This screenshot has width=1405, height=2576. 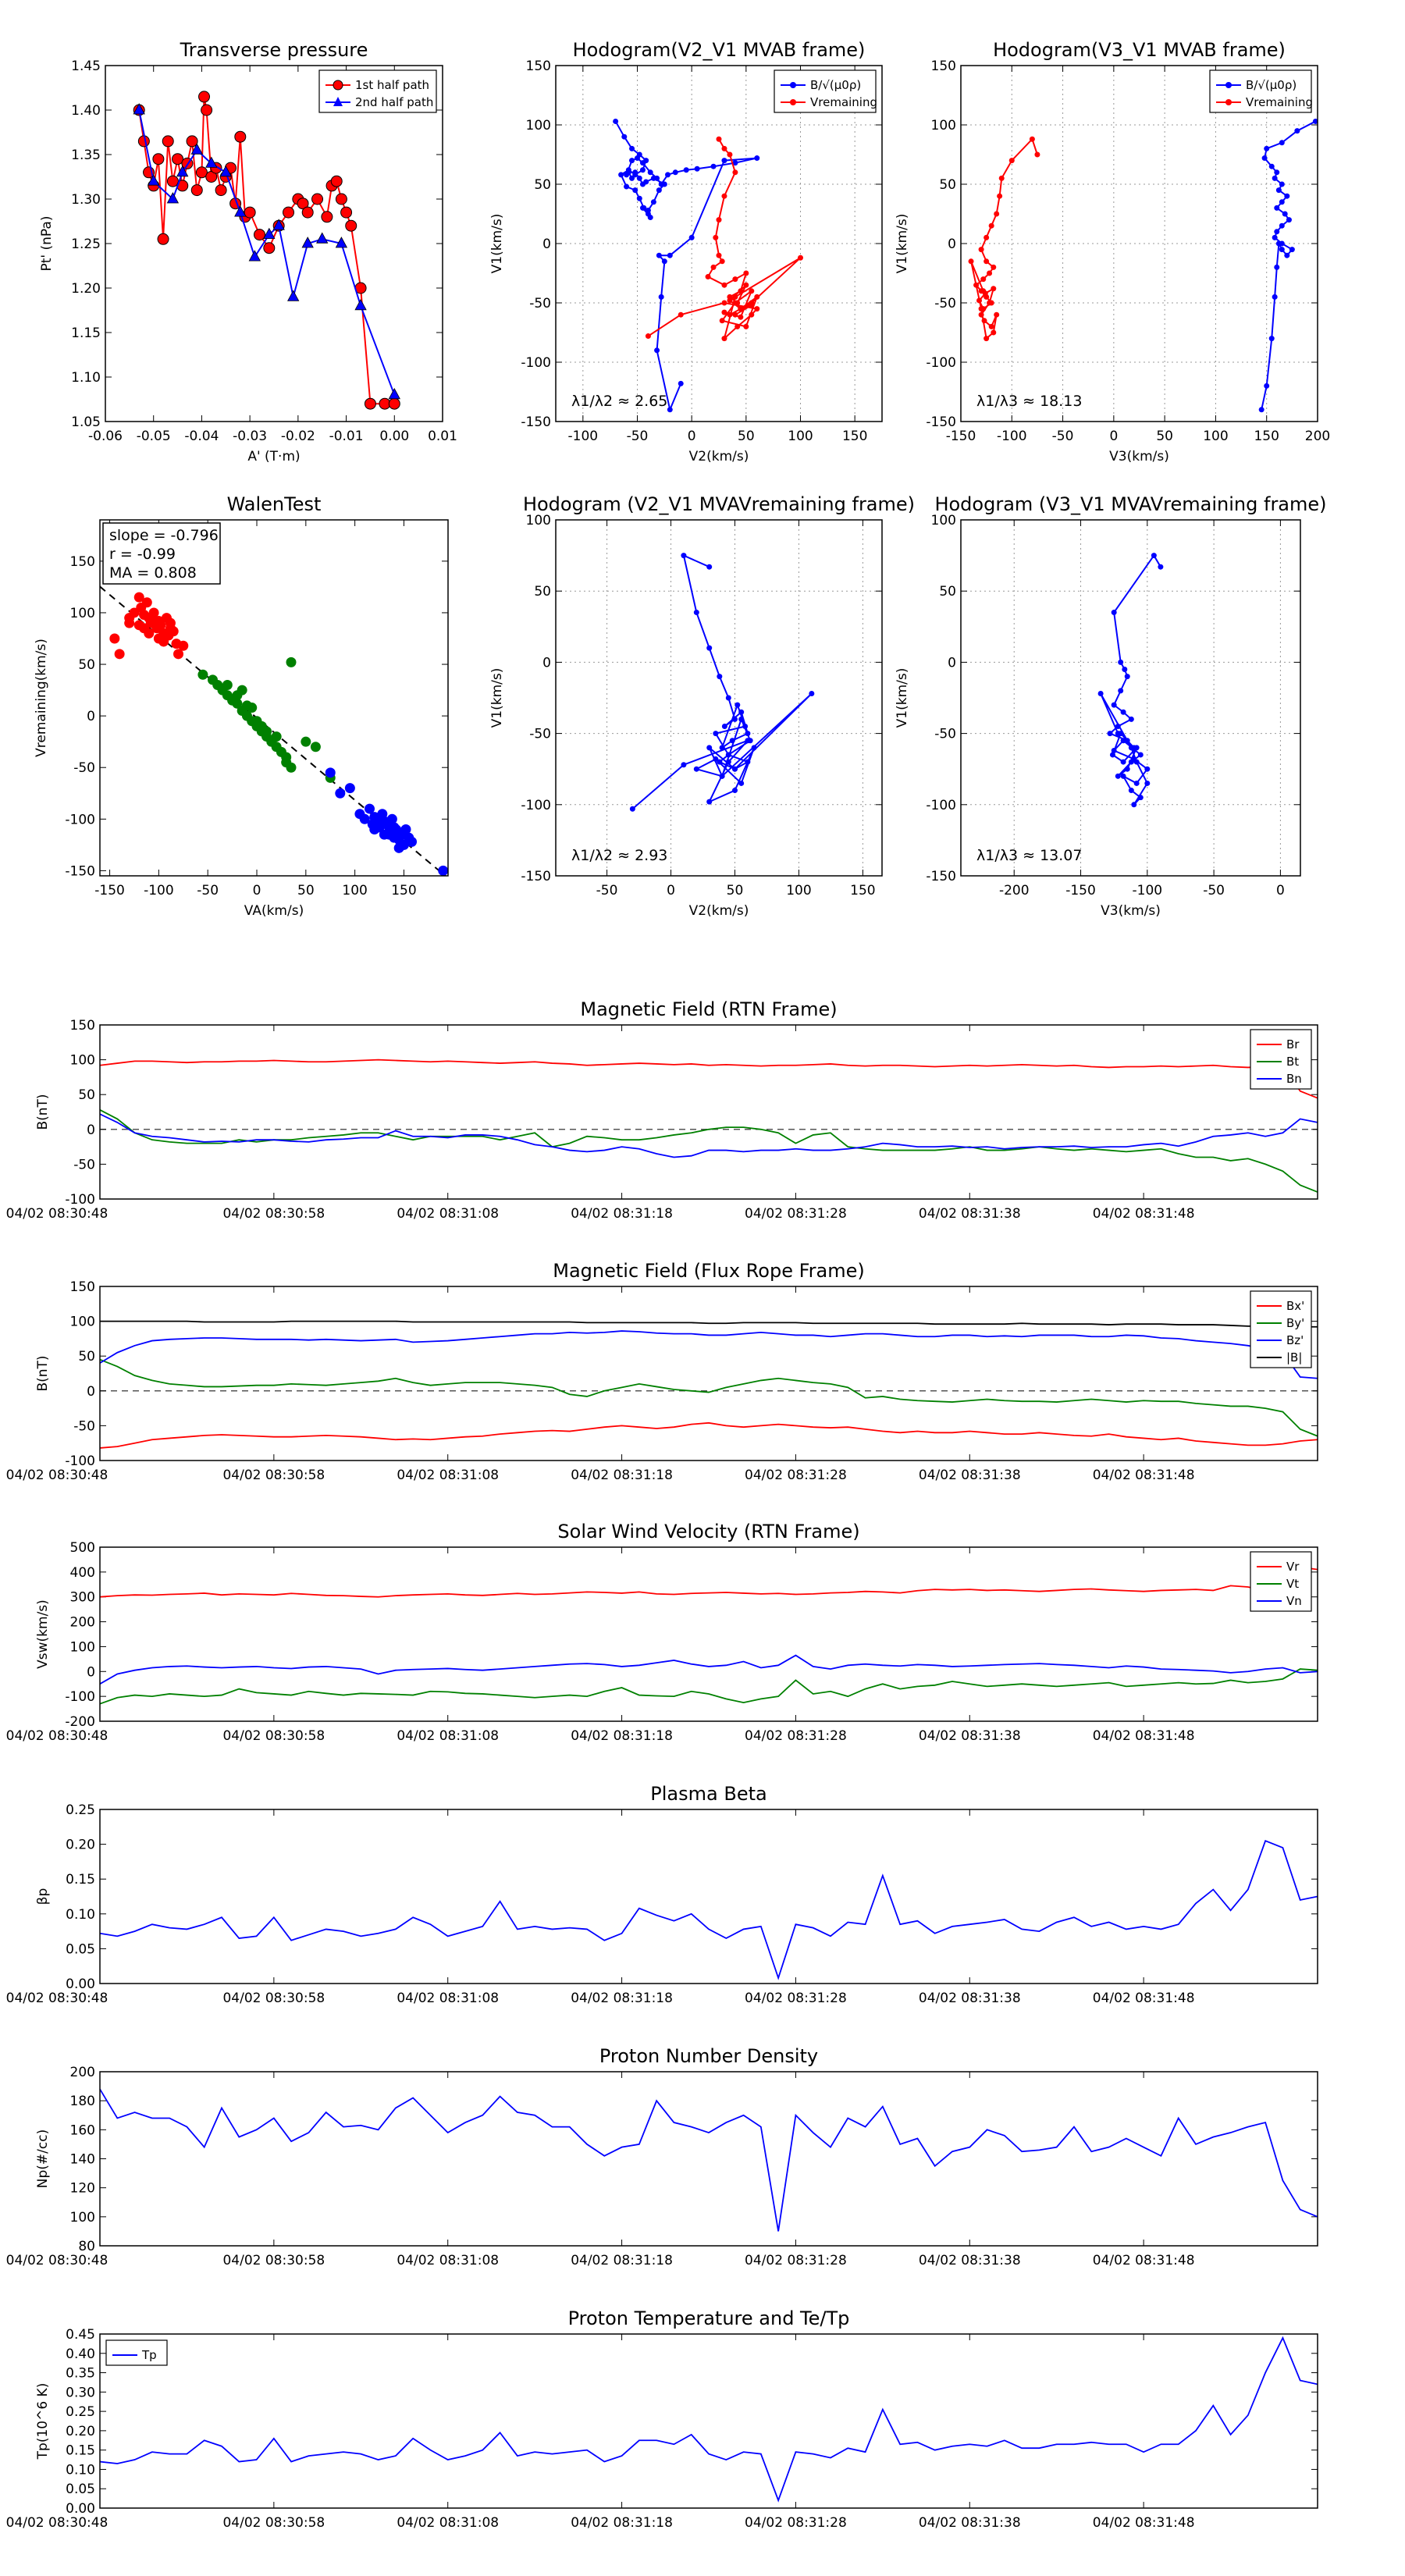 I want to click on brtn-xtick-label: 04/02 08:31:48, so click(x=1144, y=1214).